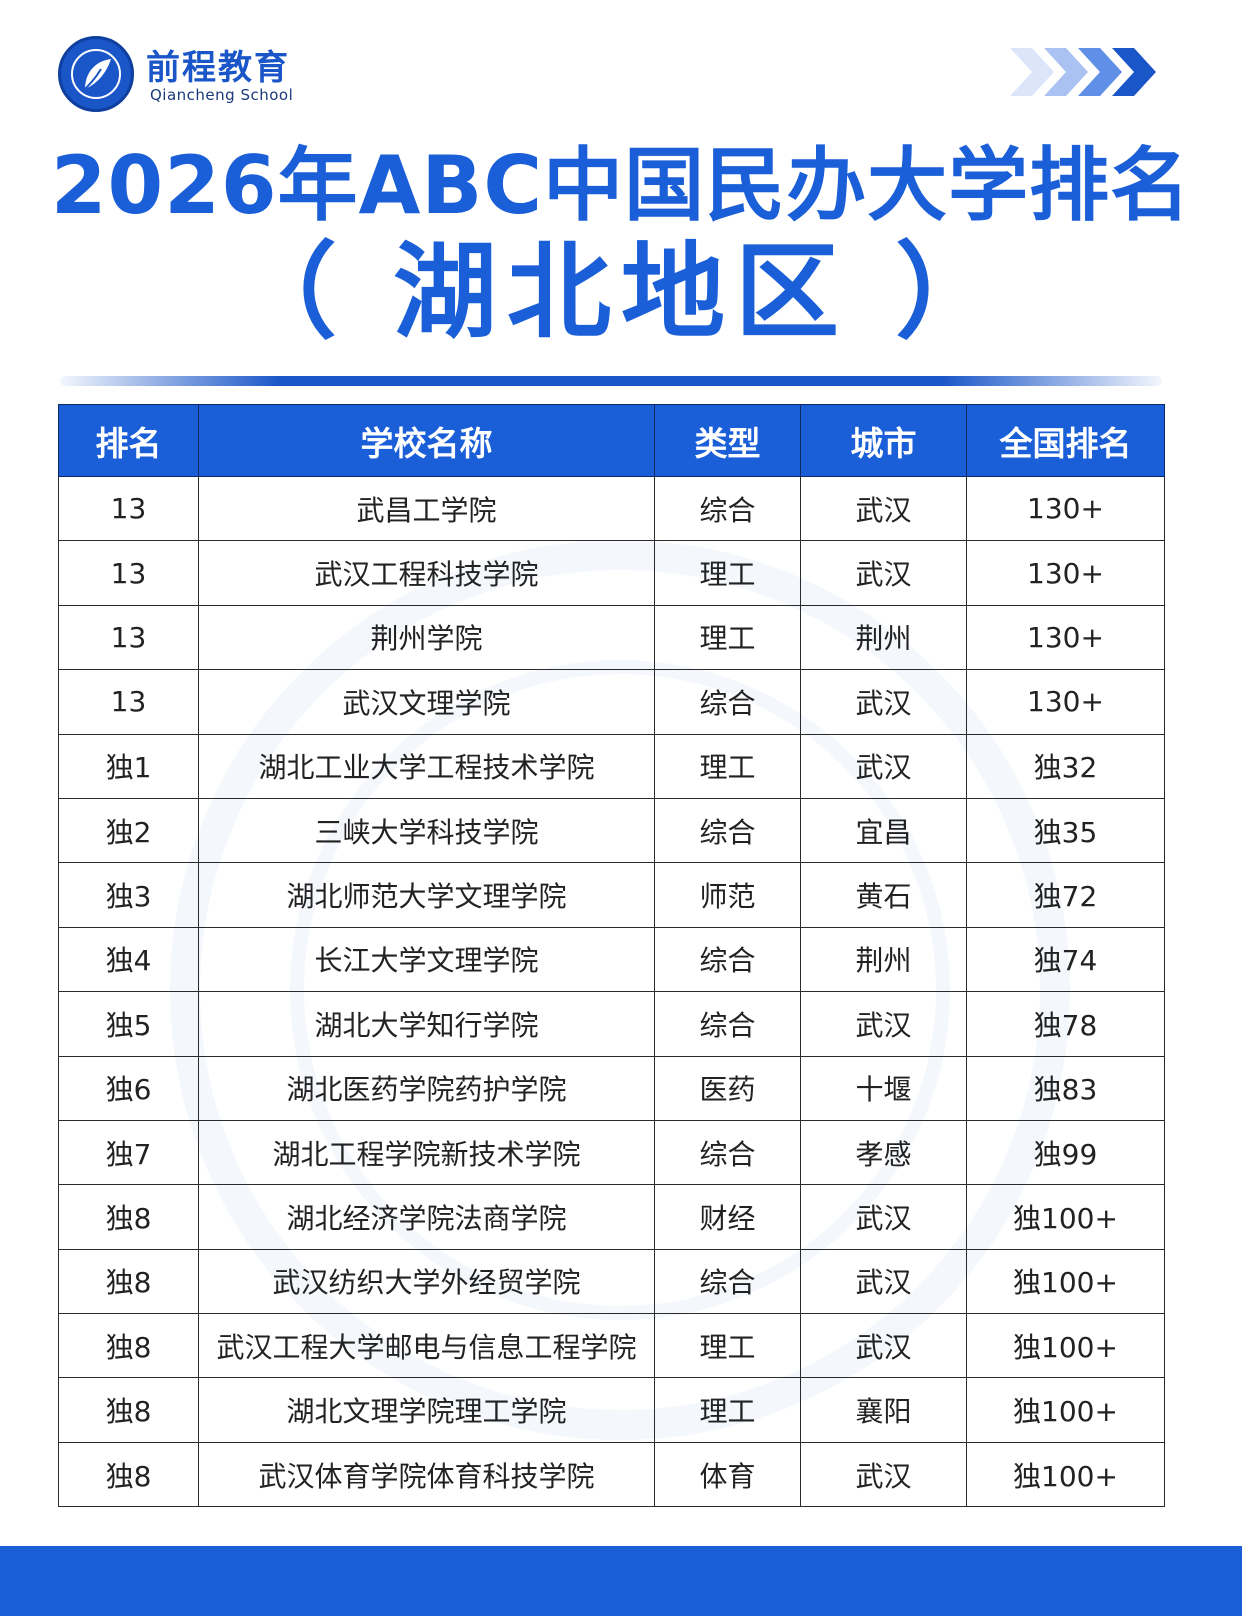 The height and width of the screenshot is (1616, 1242). Describe the element at coordinates (426, 1152) in the screenshot. I see `cell-school-name: 湖北工程学院新技术学院` at that location.